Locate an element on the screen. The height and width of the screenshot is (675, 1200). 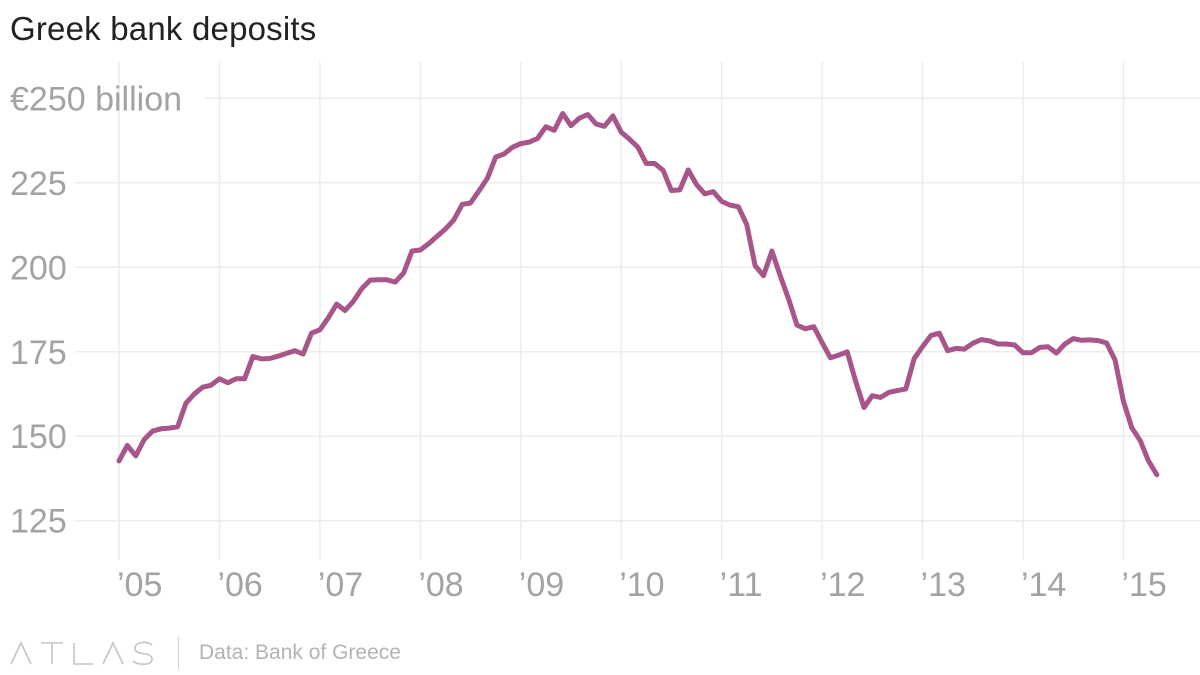
atlas-wordmark-icon is located at coordinates (81, 653).